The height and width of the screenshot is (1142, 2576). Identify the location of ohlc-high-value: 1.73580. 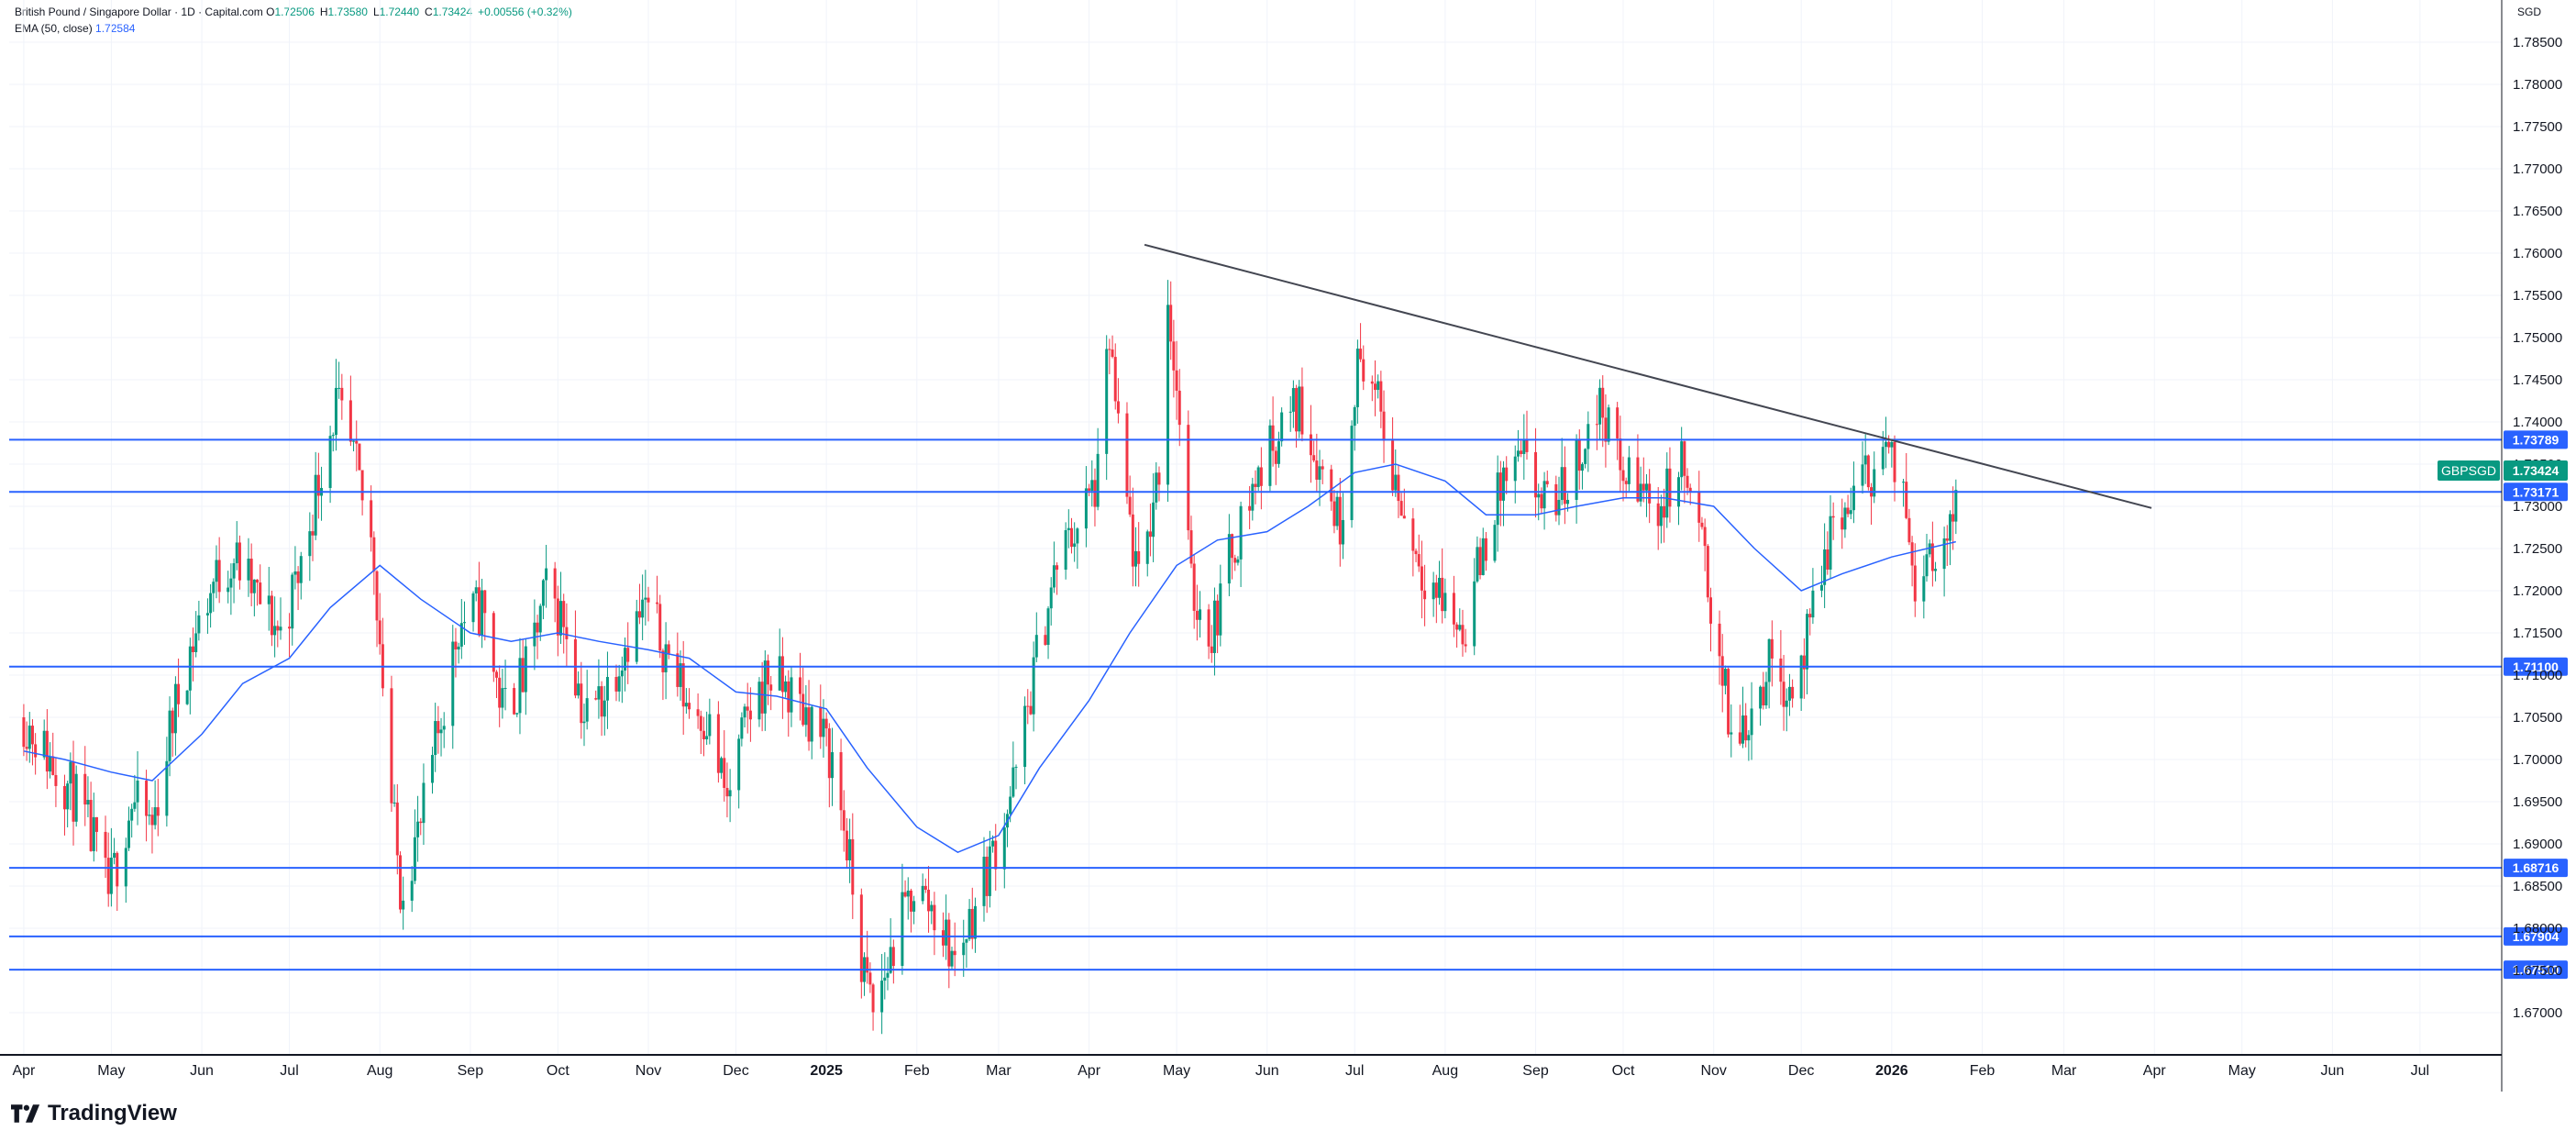
(347, 12).